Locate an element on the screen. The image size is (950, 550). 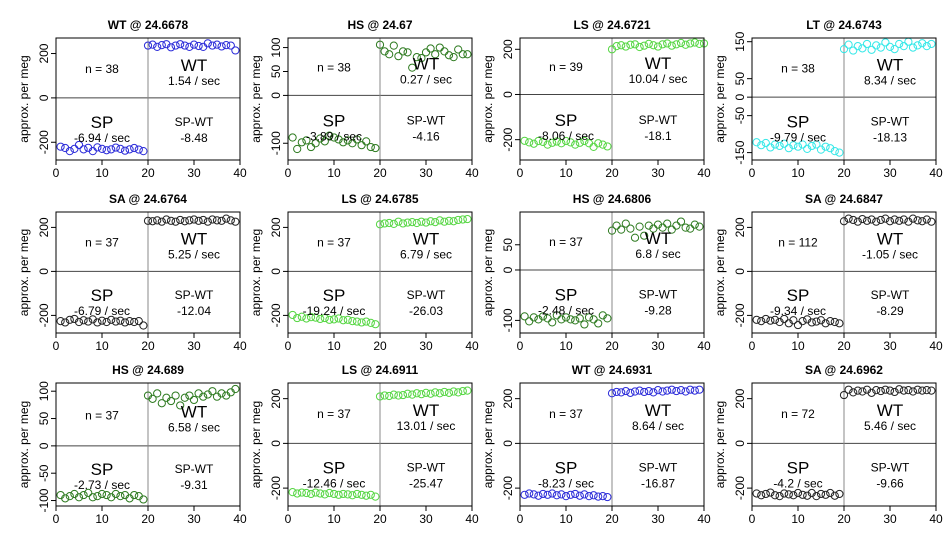
spwt-label: SP-WT is located at coordinates (890, 468).